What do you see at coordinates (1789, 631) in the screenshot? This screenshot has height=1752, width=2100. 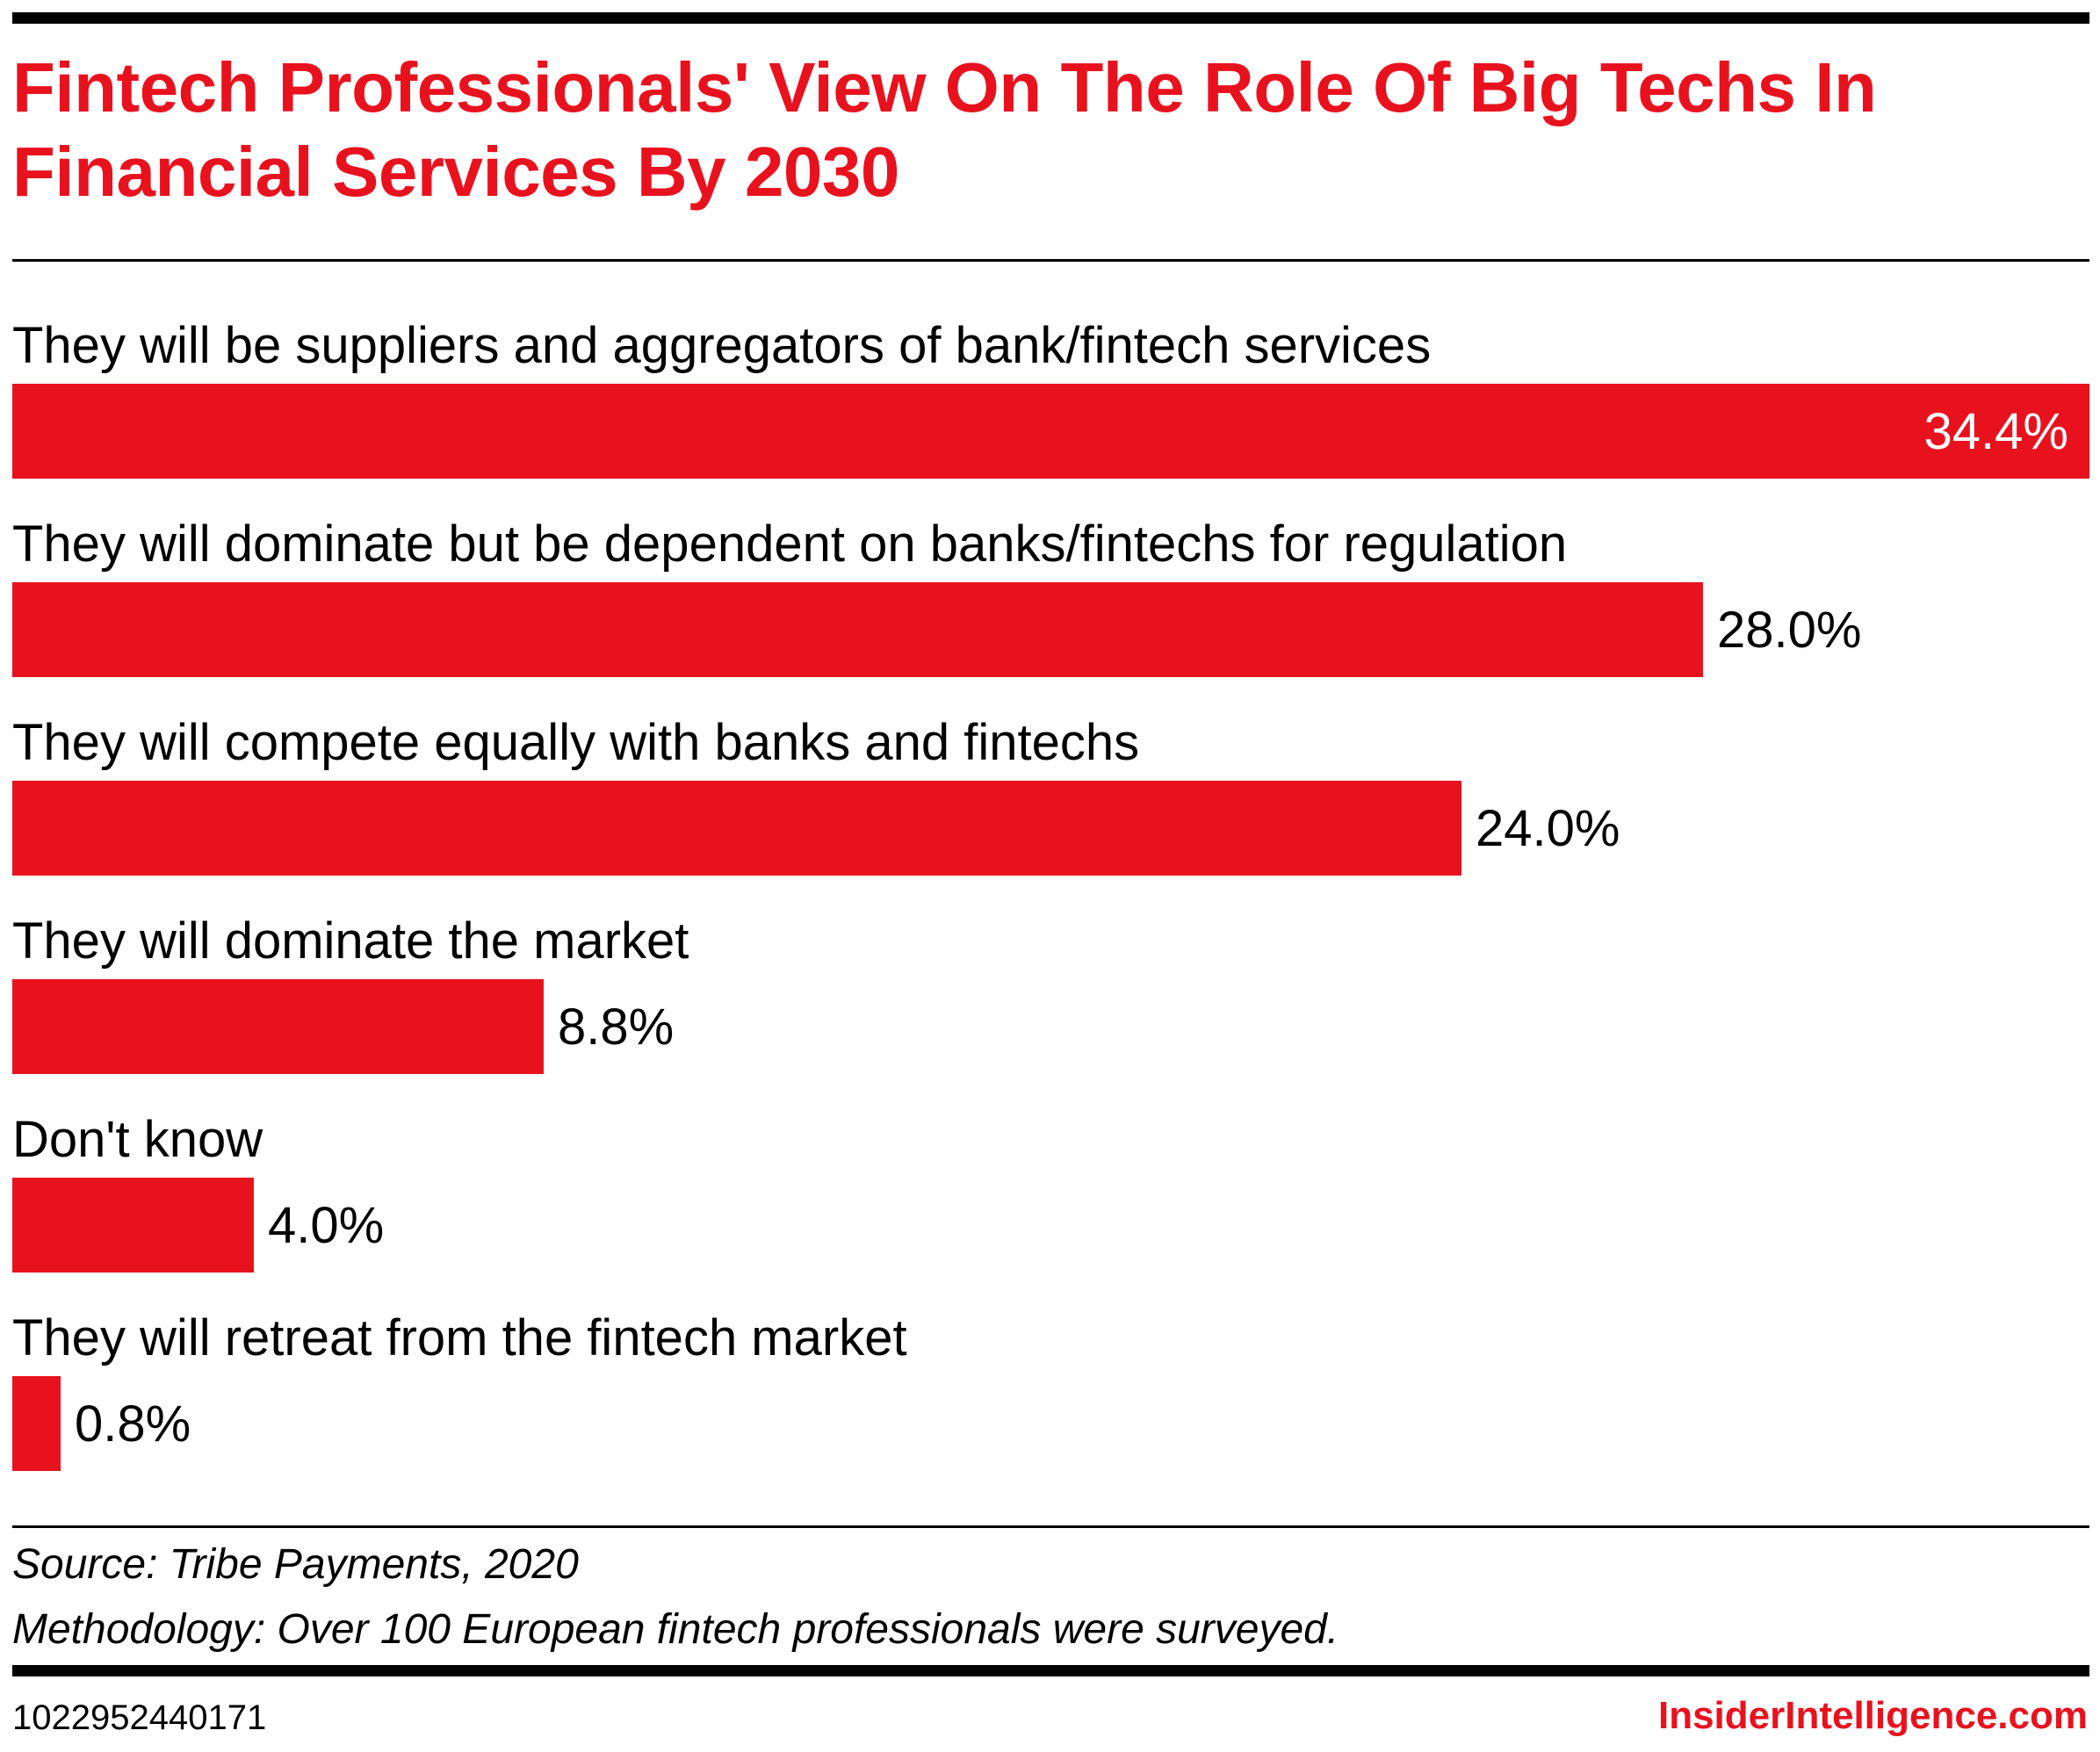 I see `value-label: 28.0%` at bounding box center [1789, 631].